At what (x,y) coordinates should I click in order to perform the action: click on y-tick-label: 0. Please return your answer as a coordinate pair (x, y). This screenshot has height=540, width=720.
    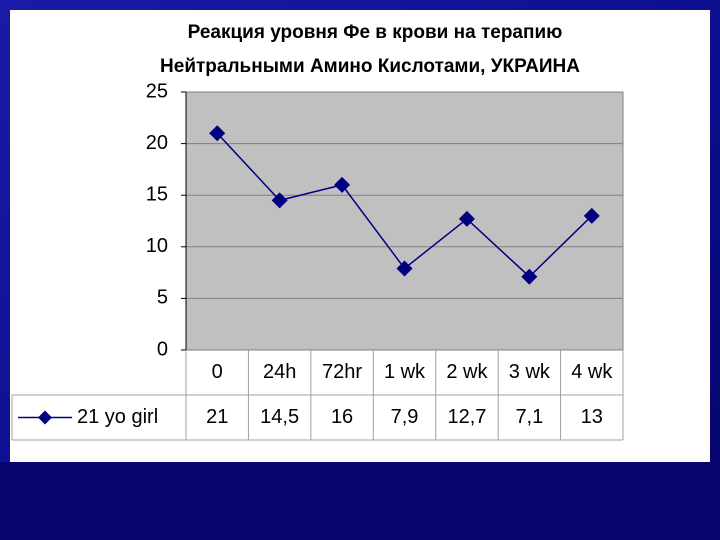
    Looking at the image, I should click on (162, 349).